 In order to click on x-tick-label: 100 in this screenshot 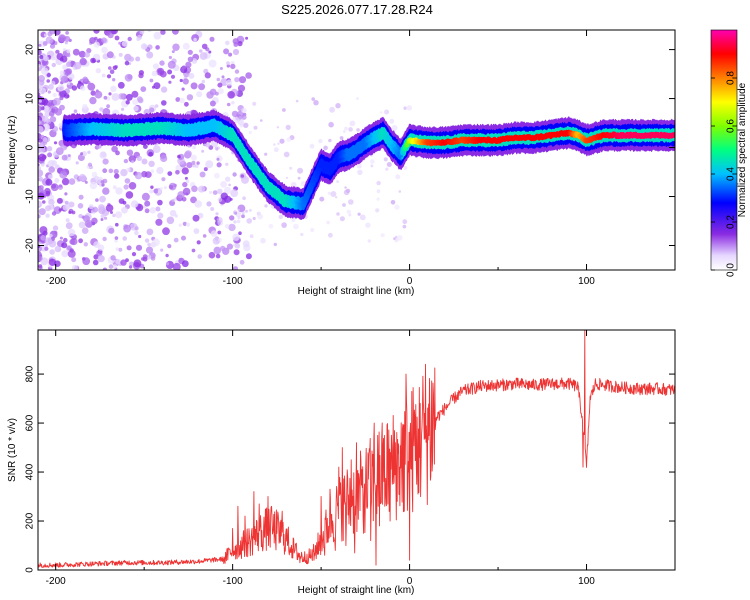, I will do `click(586, 281)`.